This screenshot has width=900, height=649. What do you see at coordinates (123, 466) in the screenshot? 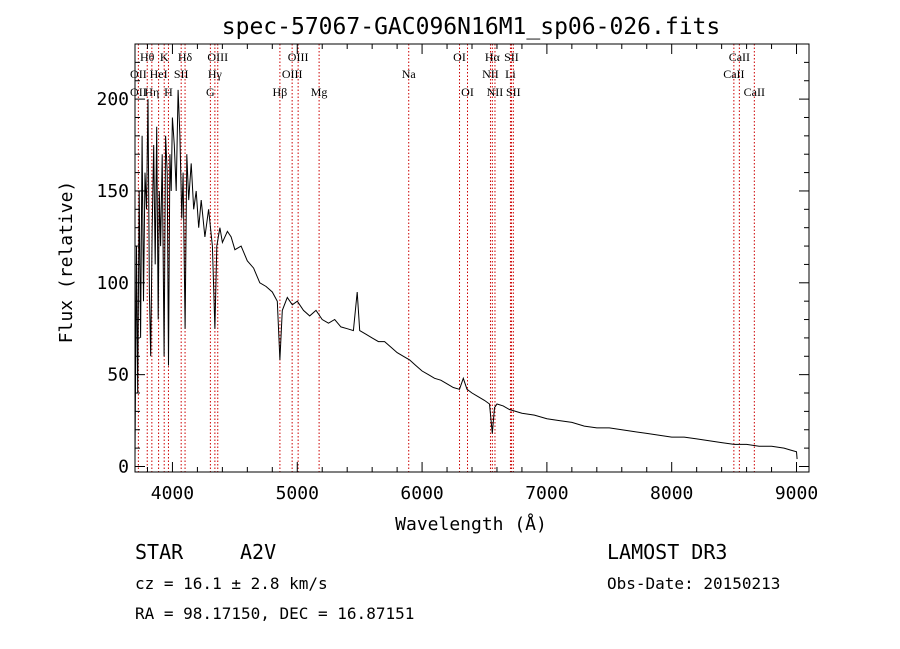
I see `y-tick-label: 0` at bounding box center [123, 466].